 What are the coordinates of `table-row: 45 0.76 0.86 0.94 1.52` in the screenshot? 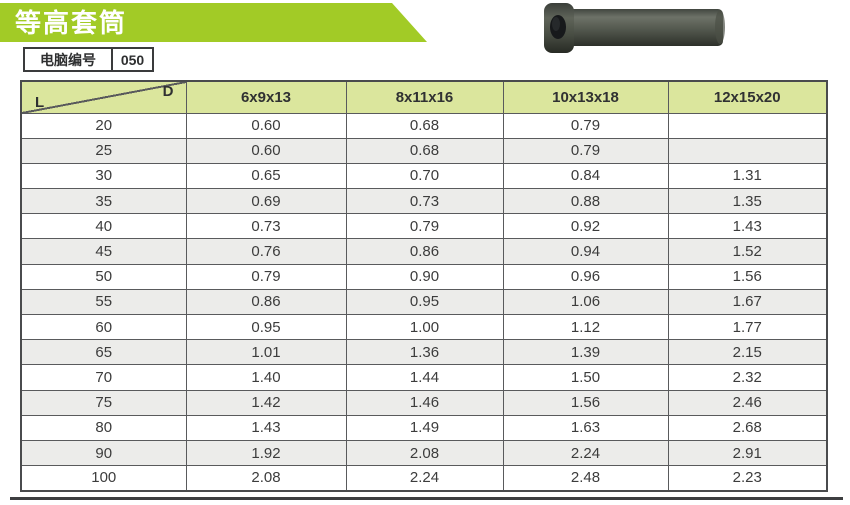 It's located at (424, 251).